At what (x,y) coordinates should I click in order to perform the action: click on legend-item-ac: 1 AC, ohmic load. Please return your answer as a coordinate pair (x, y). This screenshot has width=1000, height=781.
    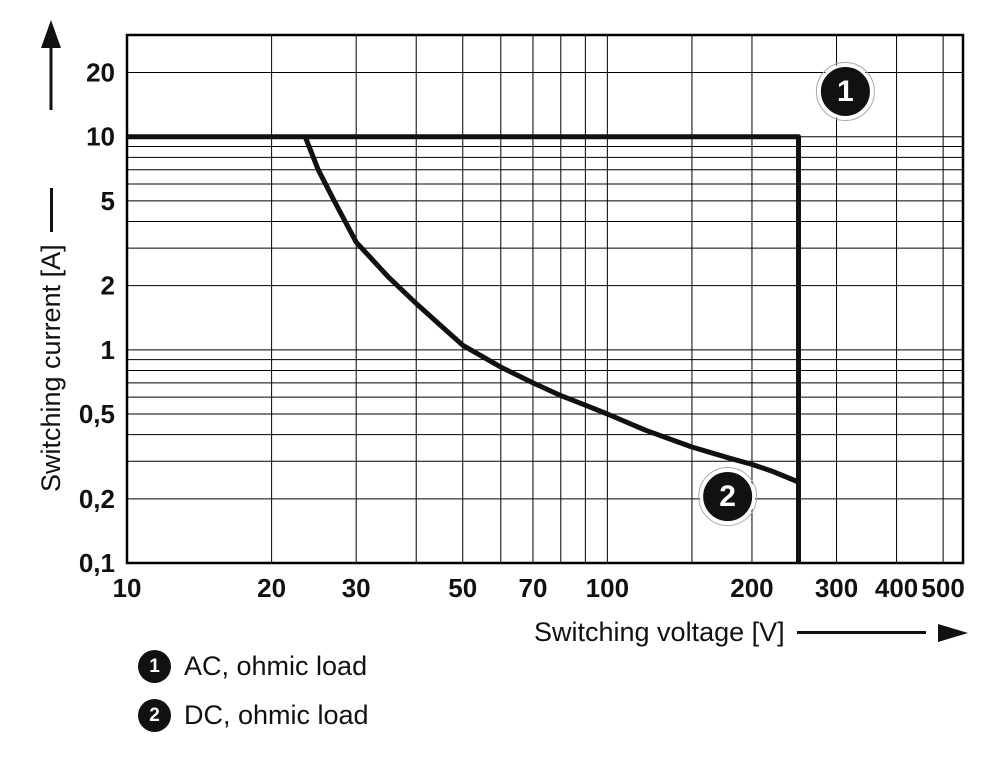
    Looking at the image, I should click on (253, 666).